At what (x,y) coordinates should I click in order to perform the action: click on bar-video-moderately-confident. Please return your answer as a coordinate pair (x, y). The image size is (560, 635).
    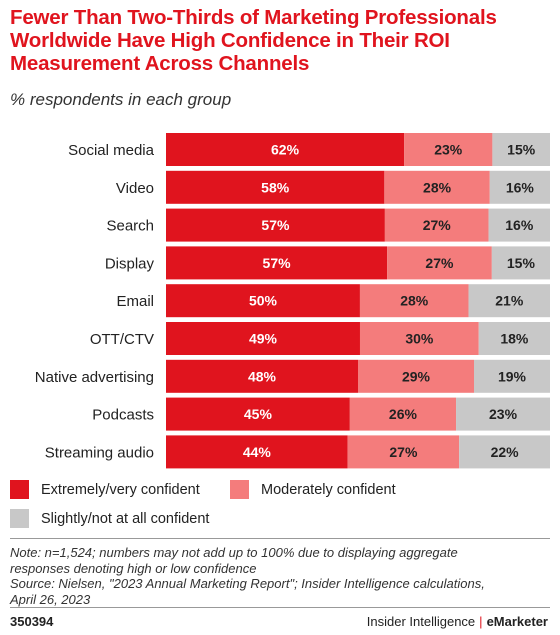
    Looking at the image, I should click on (437, 187).